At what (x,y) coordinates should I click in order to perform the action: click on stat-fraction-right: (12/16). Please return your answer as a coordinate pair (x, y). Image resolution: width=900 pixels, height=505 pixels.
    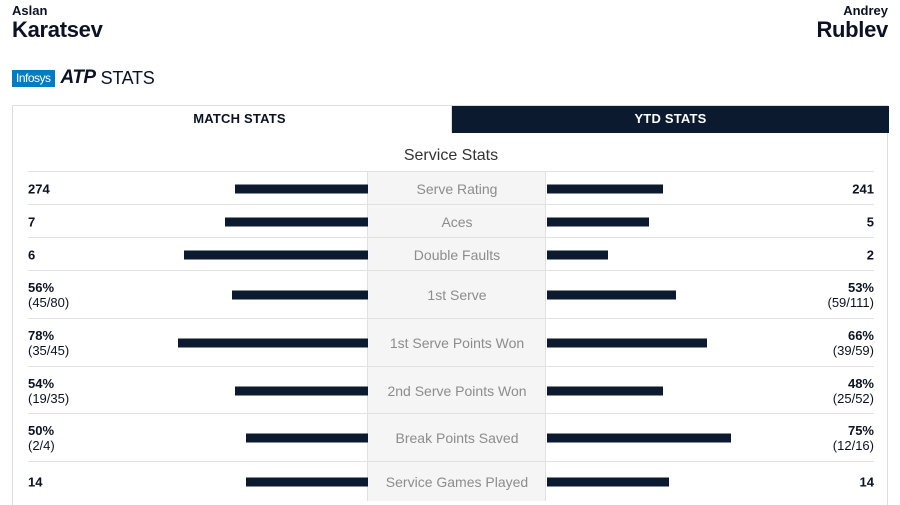
    Looking at the image, I should click on (853, 445).